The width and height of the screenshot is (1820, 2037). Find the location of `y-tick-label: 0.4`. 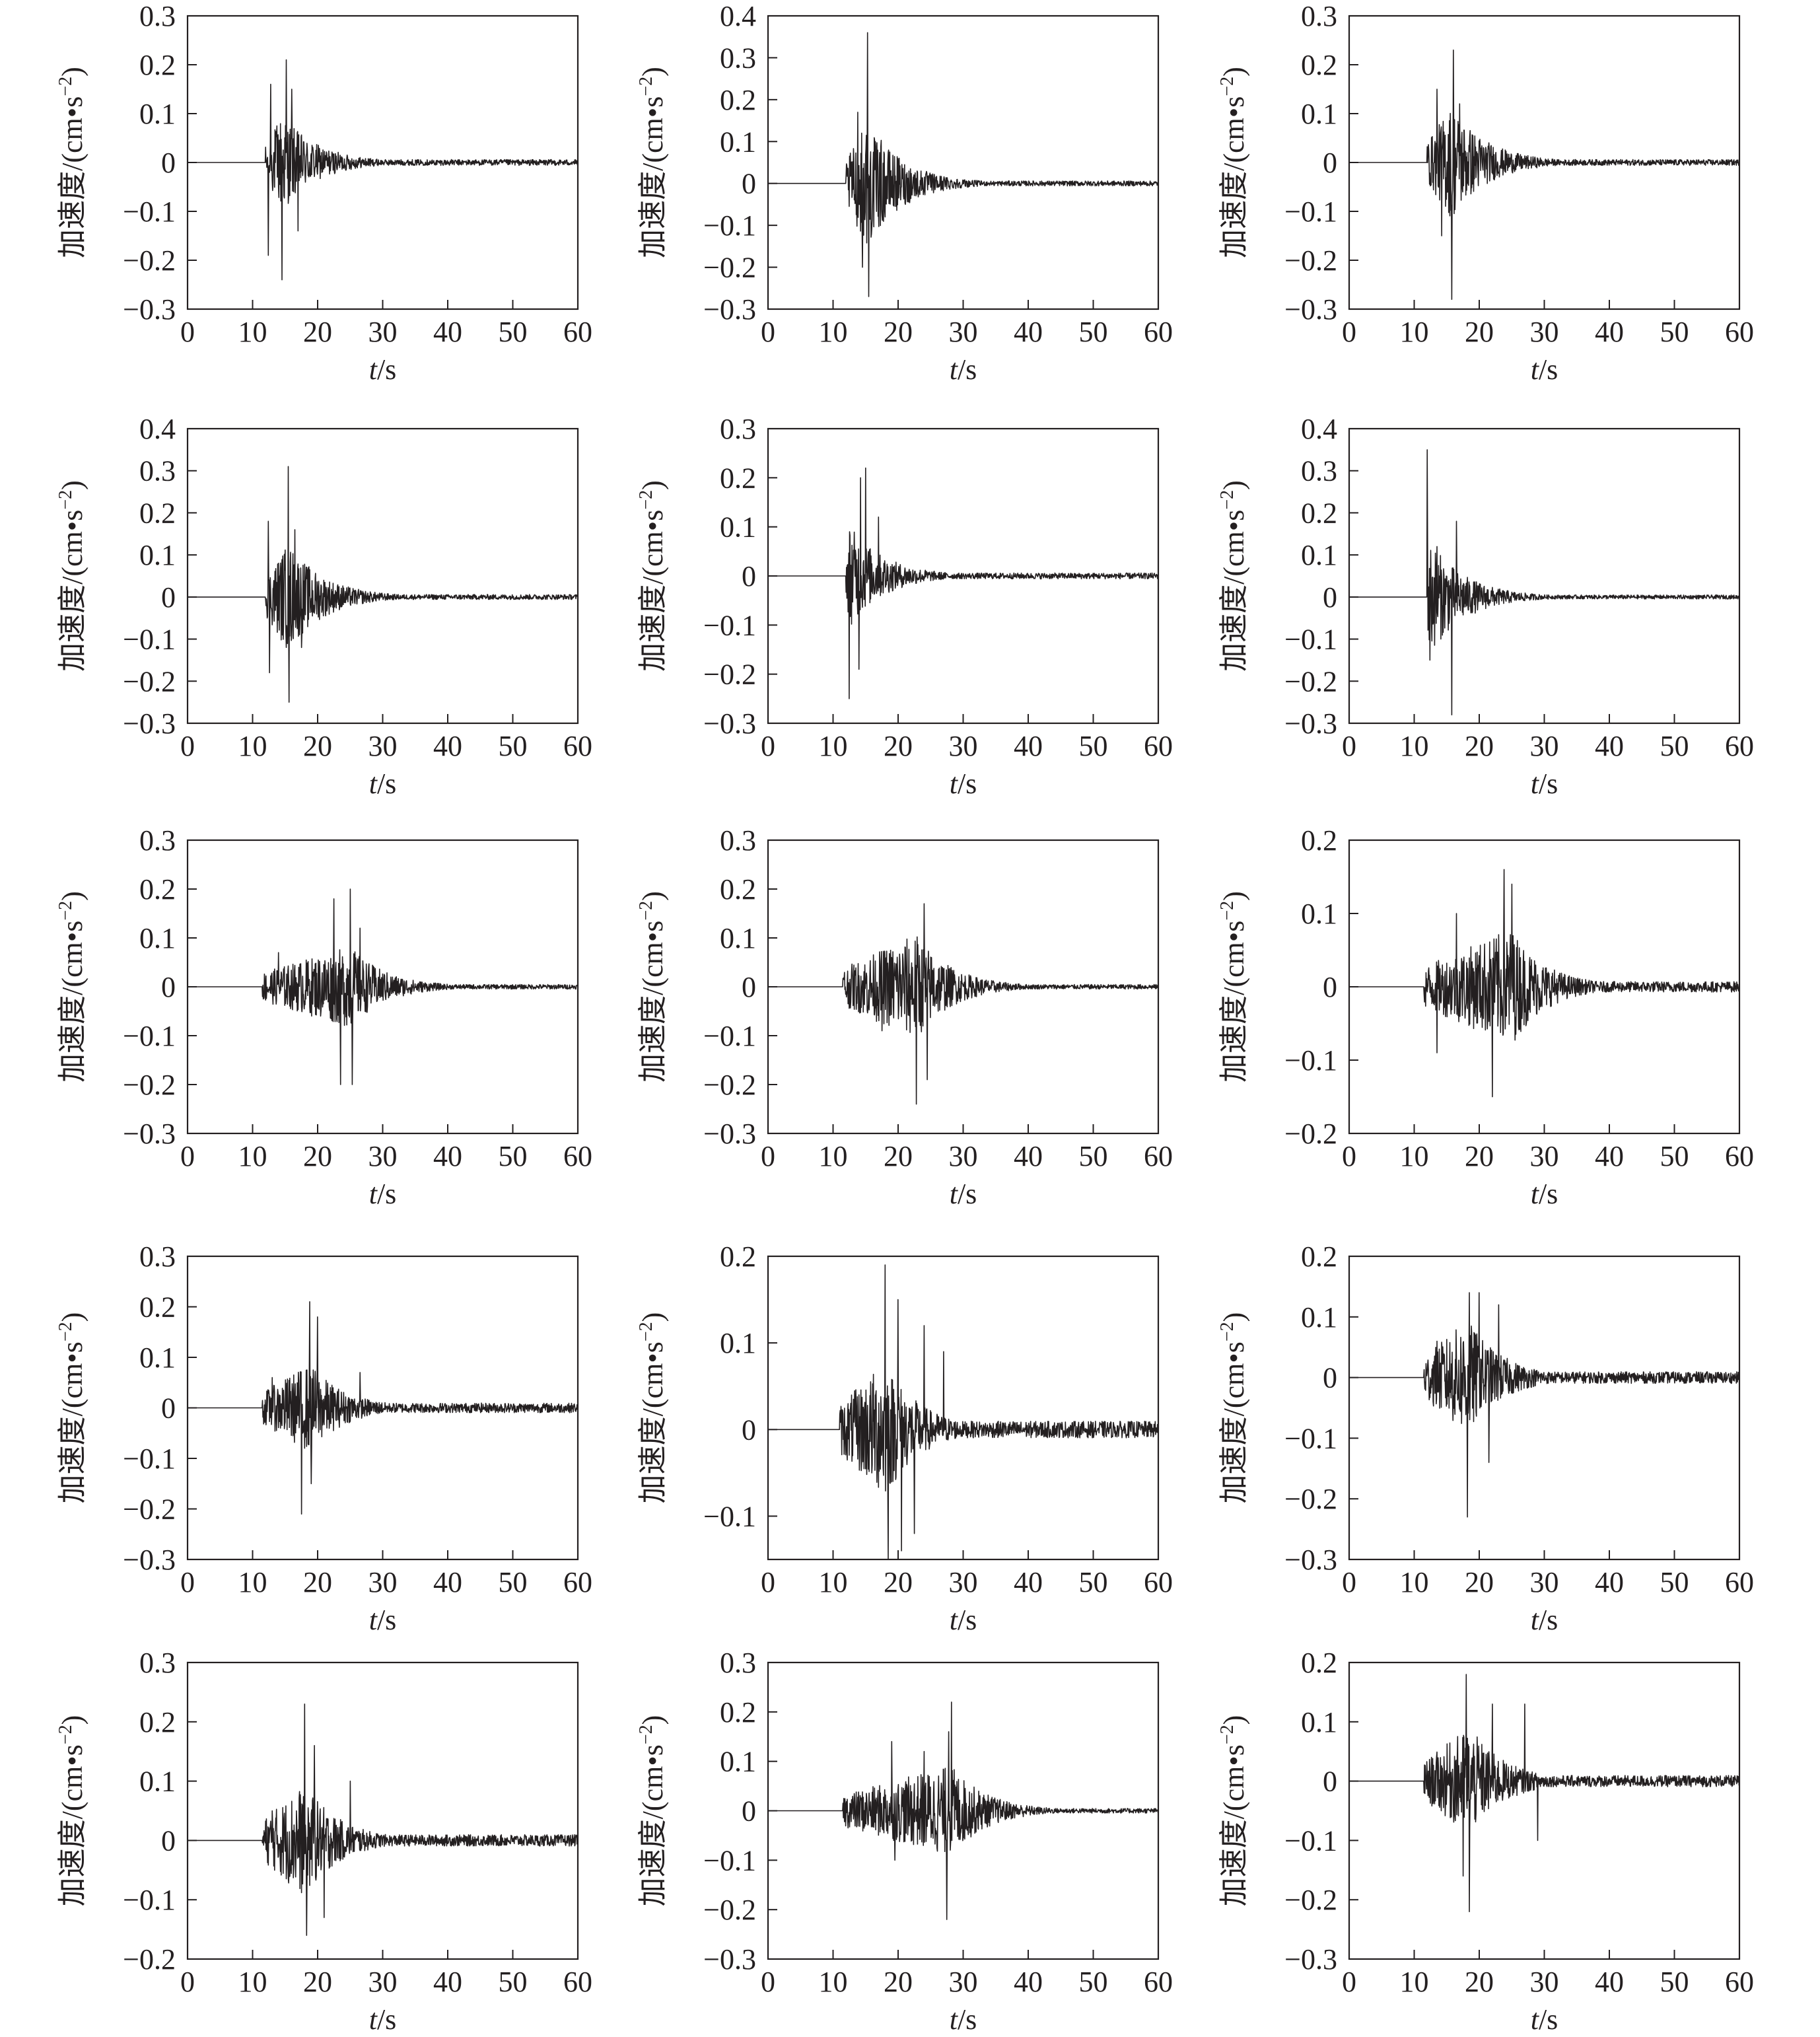

y-tick-label: 0.4 is located at coordinates (1319, 429).